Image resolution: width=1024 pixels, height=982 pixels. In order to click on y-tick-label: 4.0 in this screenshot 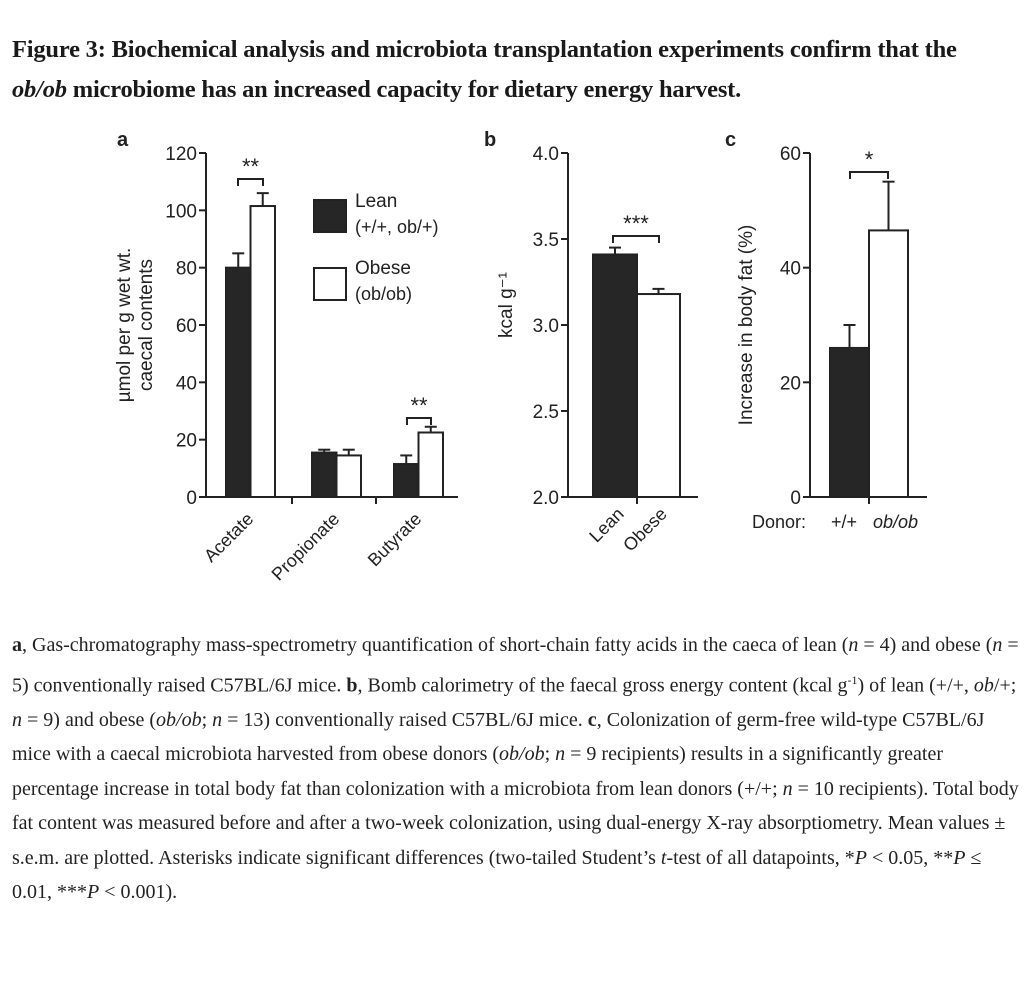, I will do `click(546, 154)`.